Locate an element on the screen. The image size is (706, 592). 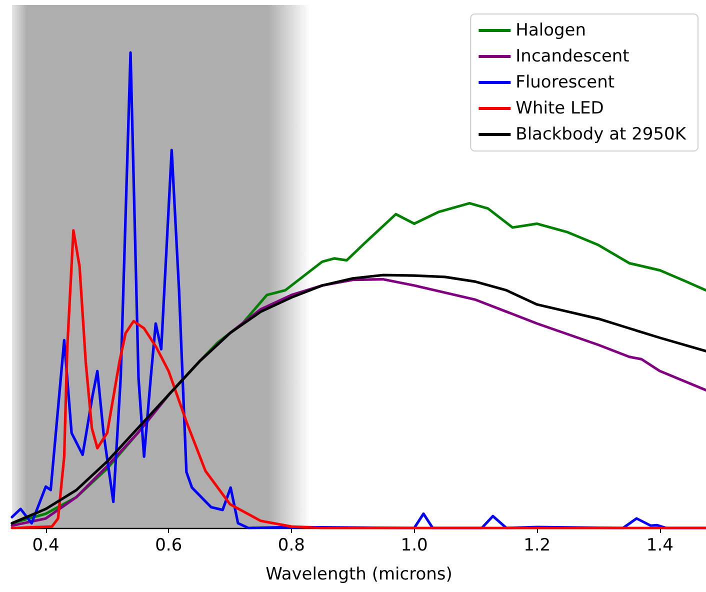
legend-label: White LED is located at coordinates (560, 108).